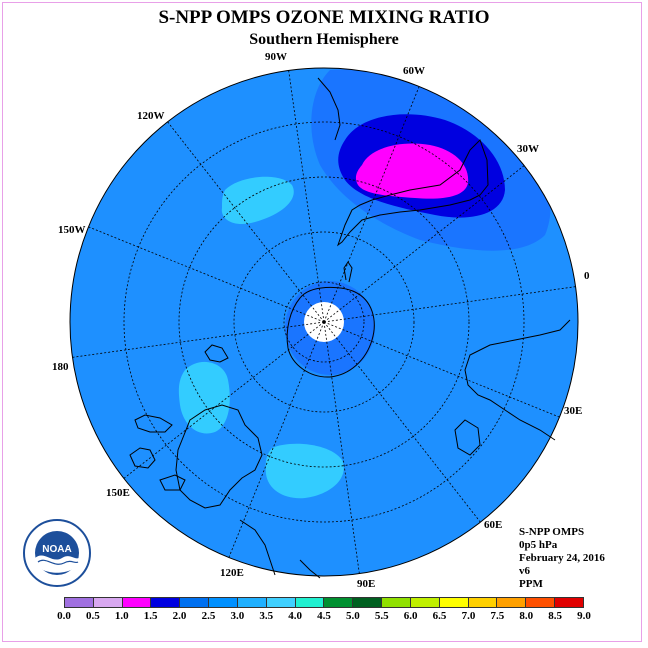 The width and height of the screenshot is (648, 648). What do you see at coordinates (538, 545) in the screenshot?
I see `info-level: 0p5 hPa` at bounding box center [538, 545].